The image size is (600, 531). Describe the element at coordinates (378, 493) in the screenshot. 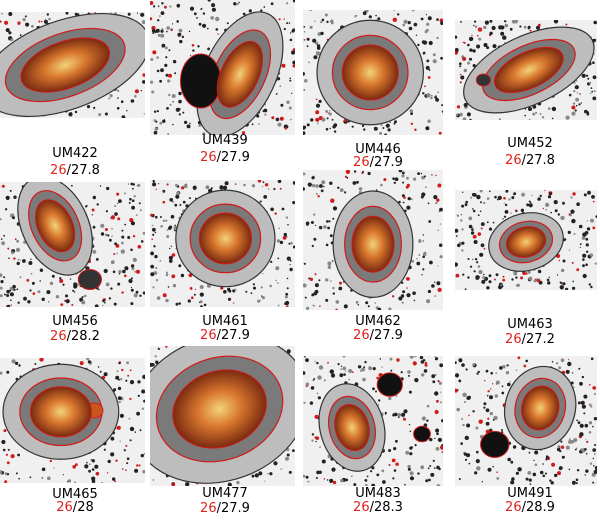

I see `galaxy-name: UM483` at that location.